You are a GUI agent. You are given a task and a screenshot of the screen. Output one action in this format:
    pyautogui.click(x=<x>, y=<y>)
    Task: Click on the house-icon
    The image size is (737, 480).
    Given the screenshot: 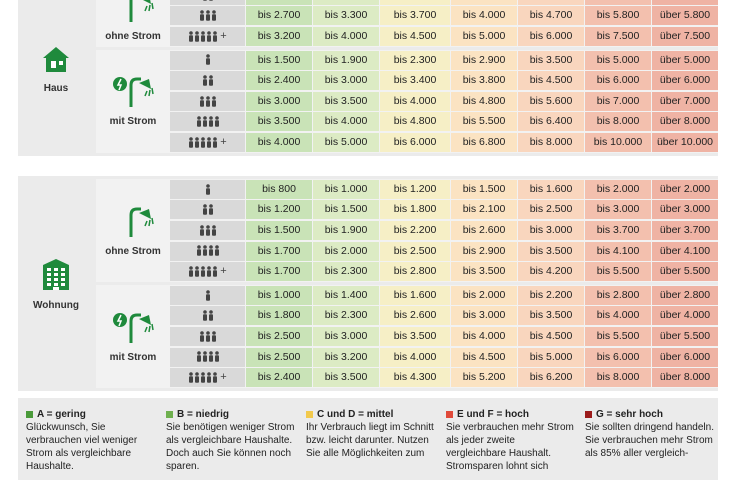 What is the action you would take?
    pyautogui.click(x=56, y=61)
    